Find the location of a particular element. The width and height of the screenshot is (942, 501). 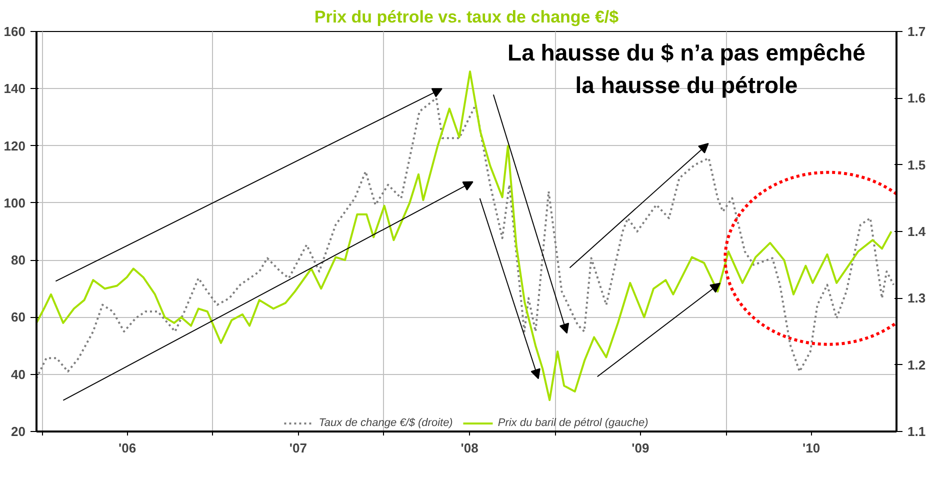

x-tick-label: '10 is located at coordinates (811, 448).